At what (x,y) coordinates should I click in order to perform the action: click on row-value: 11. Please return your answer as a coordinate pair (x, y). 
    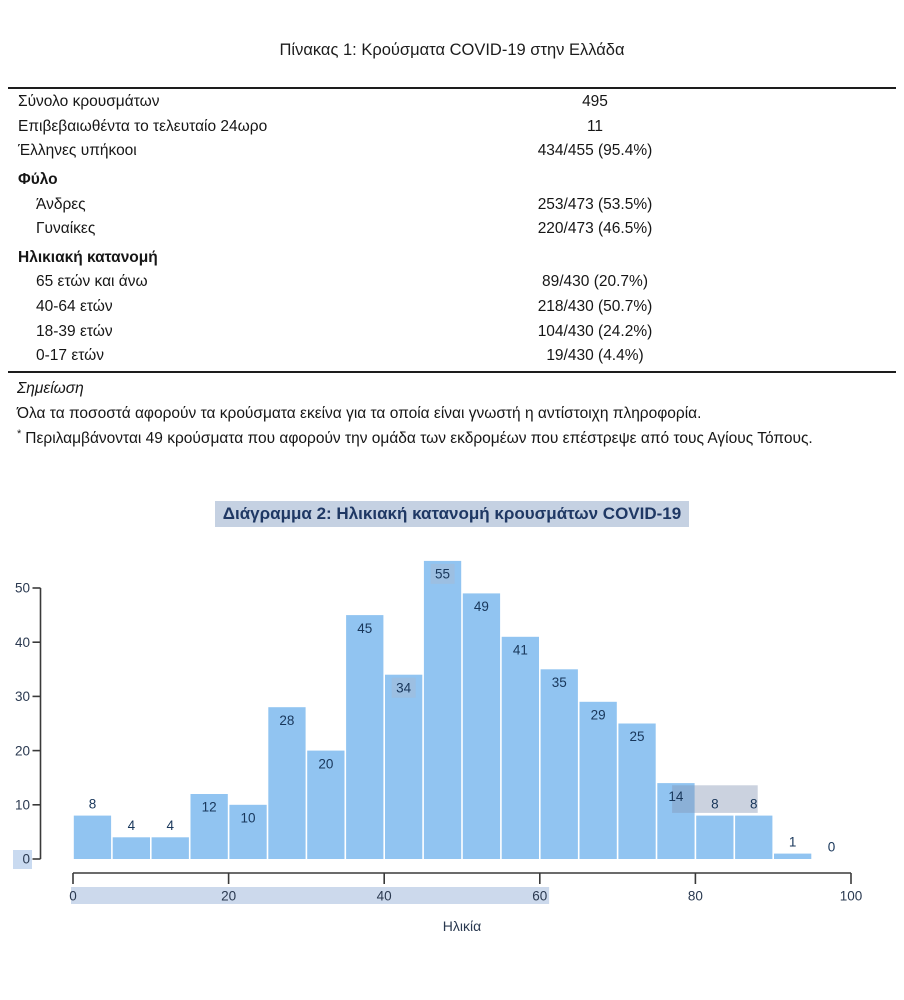
    Looking at the image, I should click on (595, 126).